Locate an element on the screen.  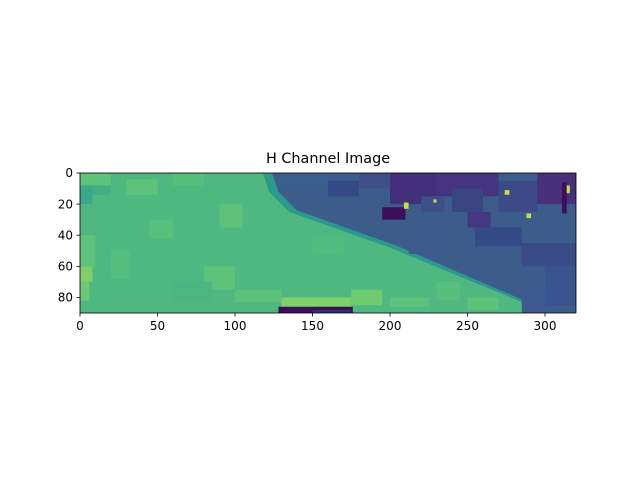
x-tick-label: 200 is located at coordinates (390, 326).